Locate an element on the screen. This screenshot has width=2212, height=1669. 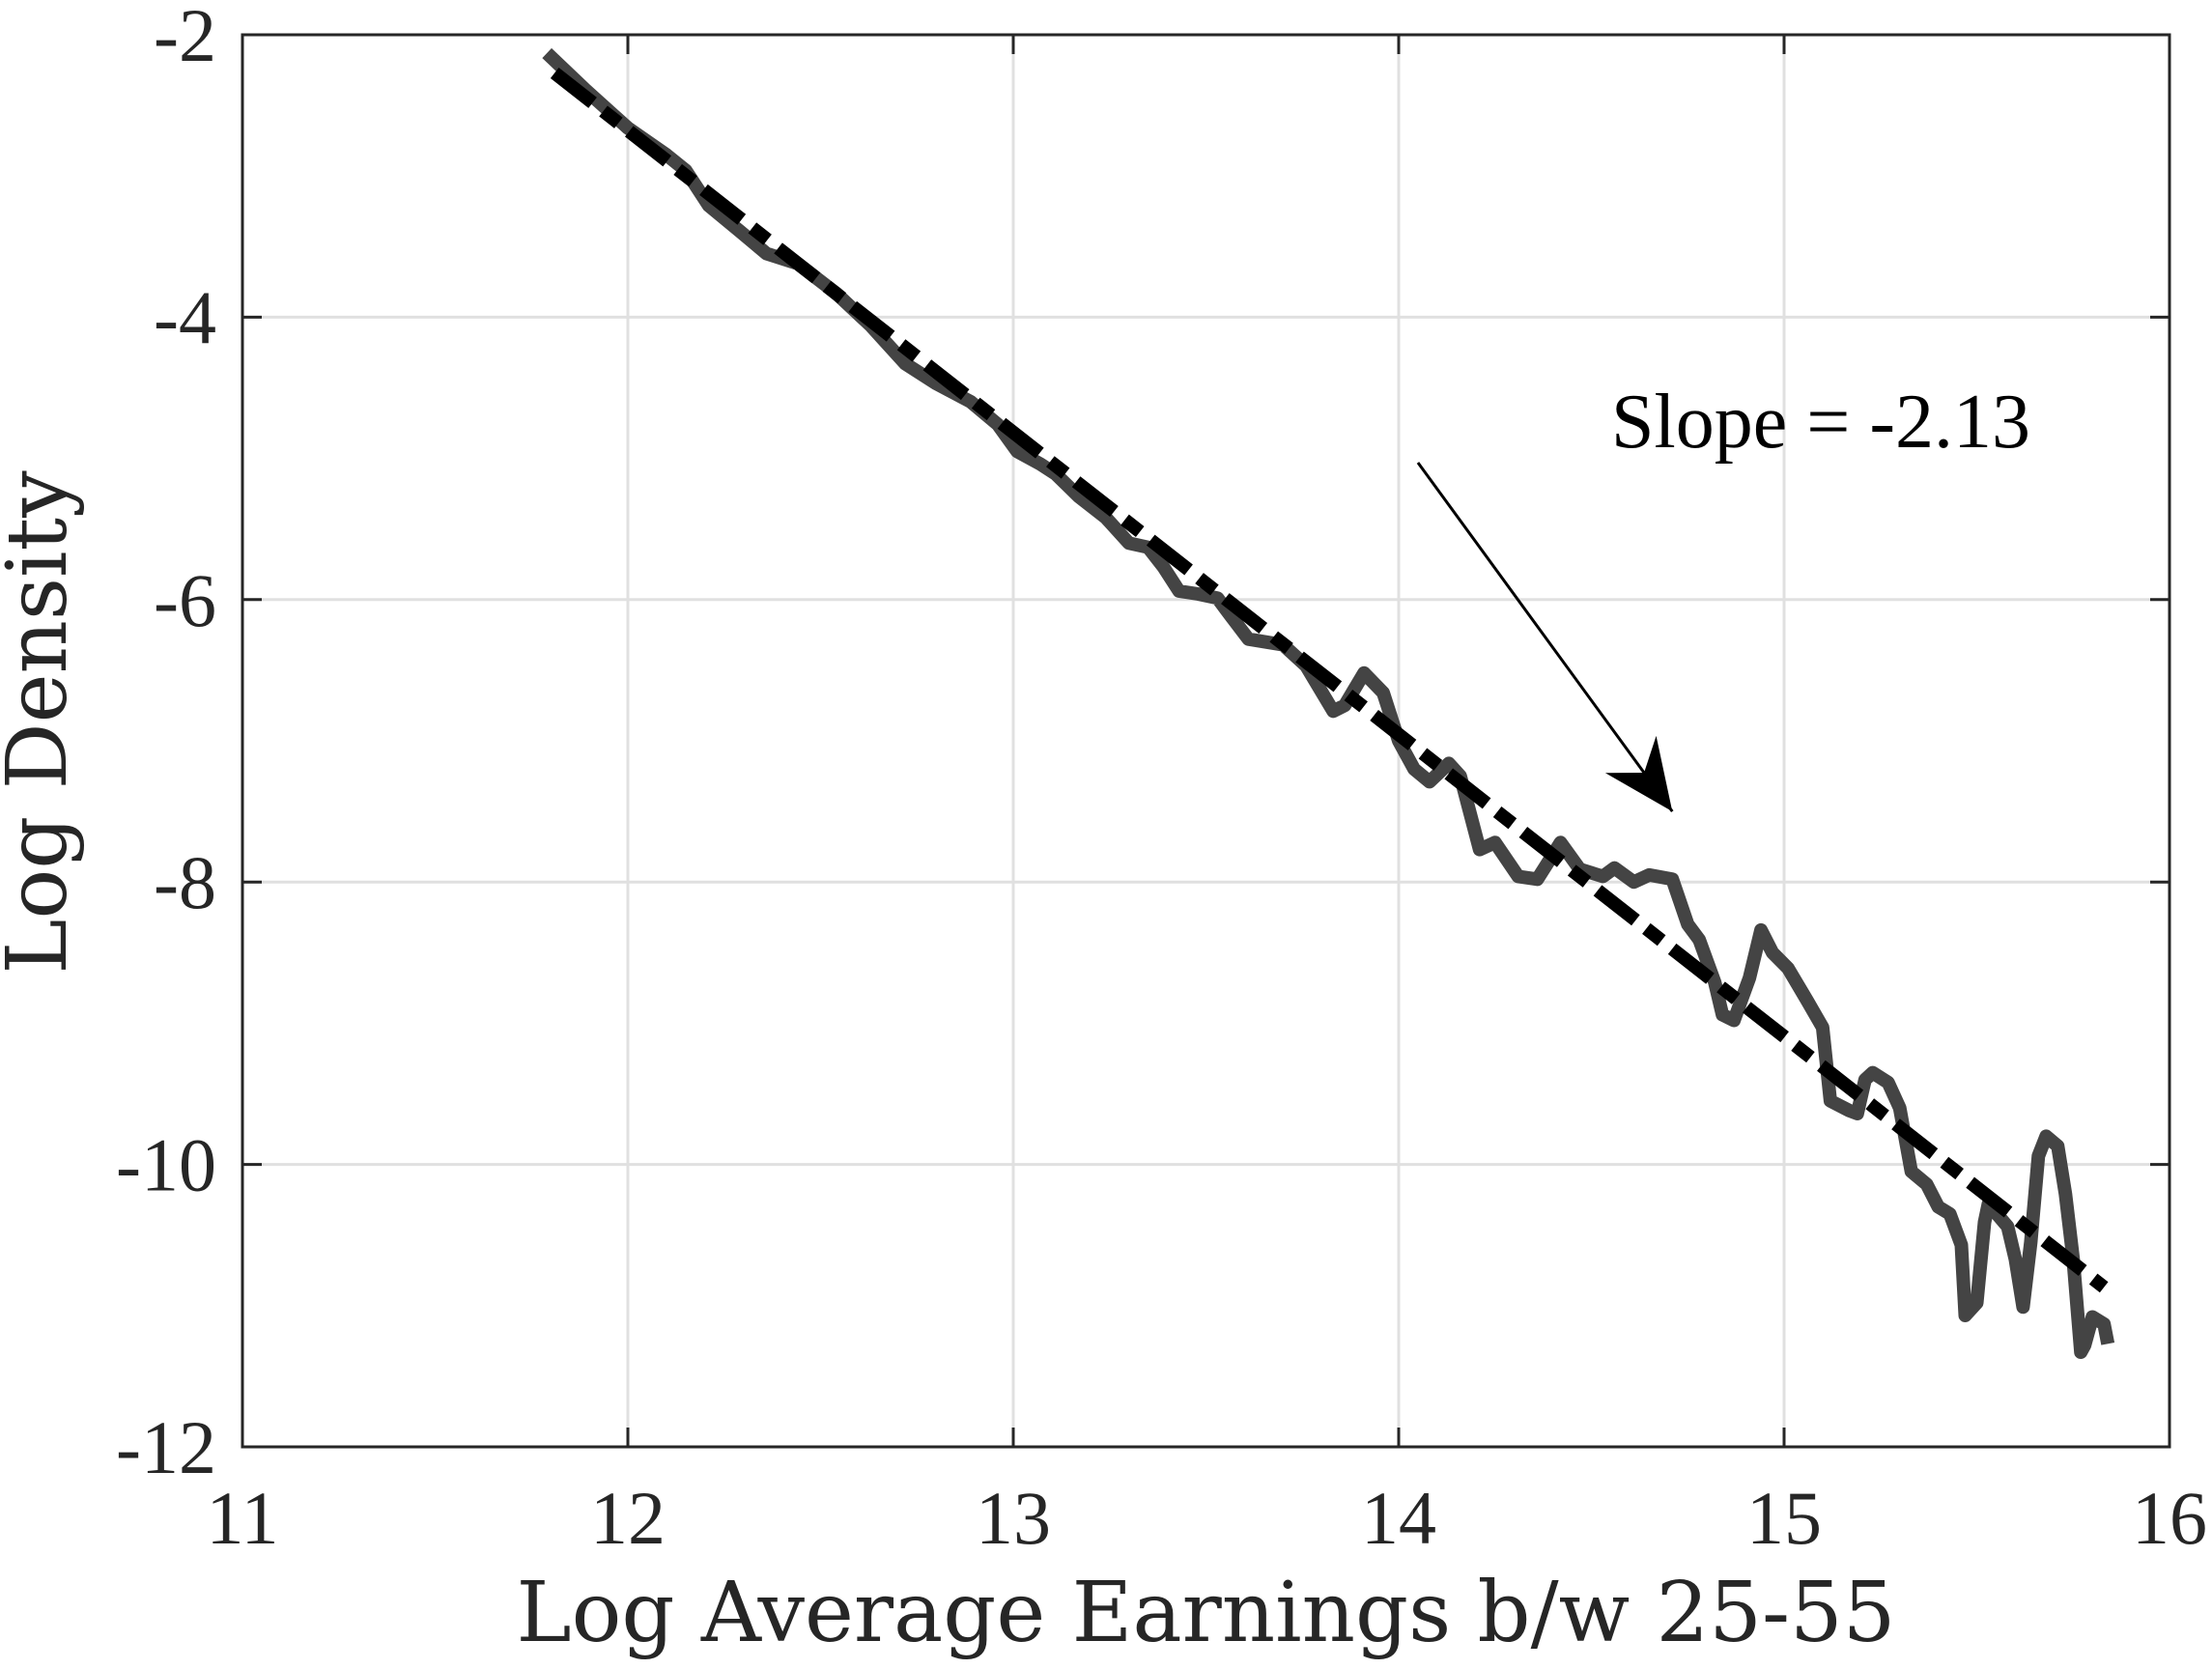
x-tick-label: 15 is located at coordinates (1784, 1518).